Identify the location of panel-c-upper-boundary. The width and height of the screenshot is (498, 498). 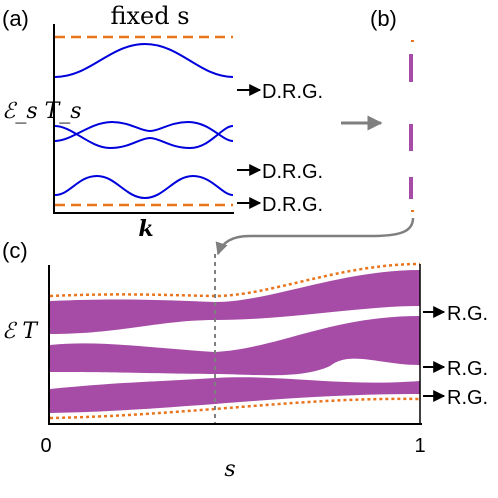
(235, 280).